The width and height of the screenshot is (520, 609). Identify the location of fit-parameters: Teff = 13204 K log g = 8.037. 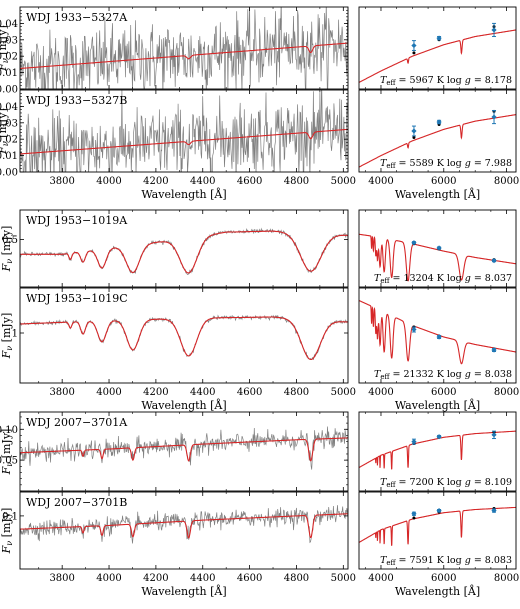
(443, 279).